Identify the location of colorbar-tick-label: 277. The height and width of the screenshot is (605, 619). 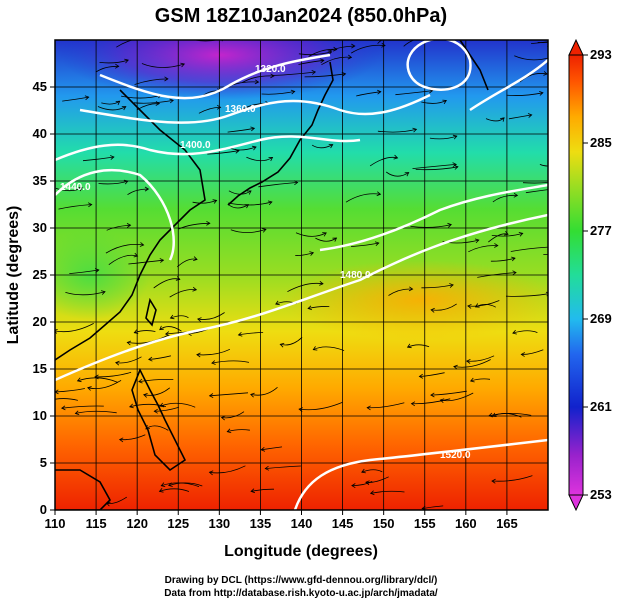
(601, 230).